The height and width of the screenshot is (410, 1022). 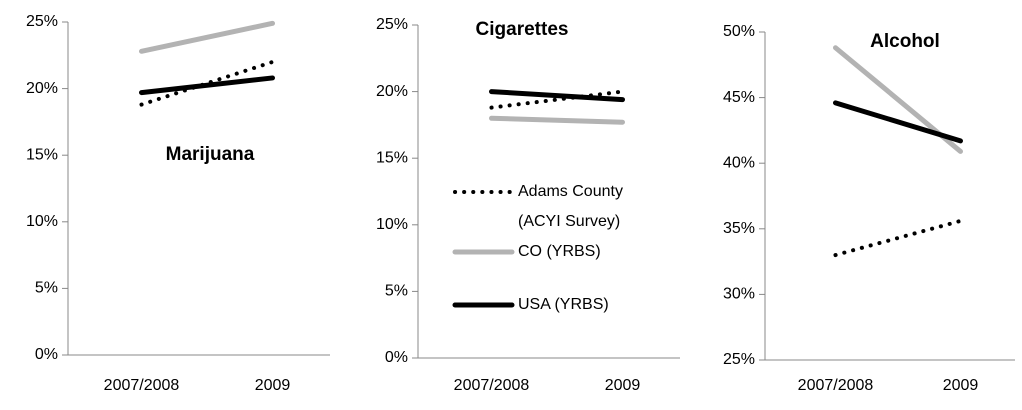 I want to click on legend-label: USA (YRBS), so click(x=563, y=304).